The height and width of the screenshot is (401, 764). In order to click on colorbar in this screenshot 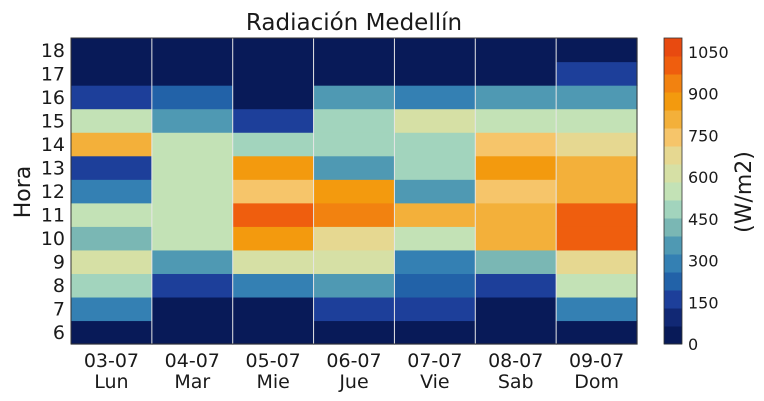, I will do `click(673, 191)`.